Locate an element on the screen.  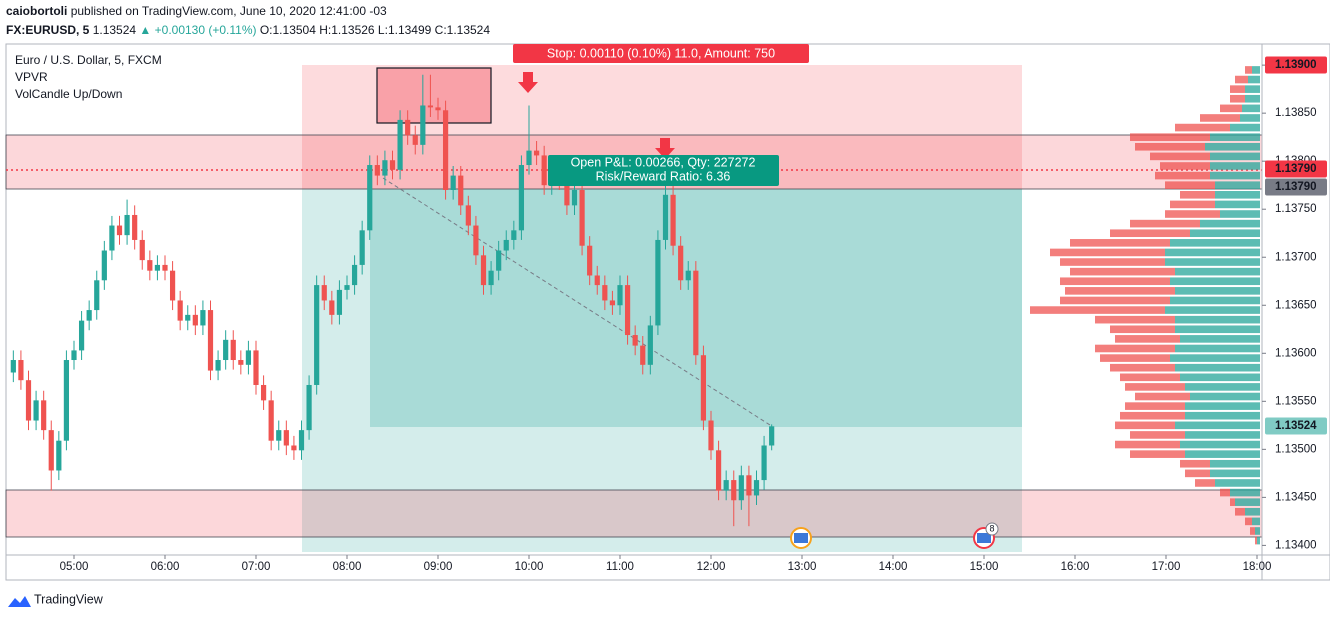
volume-profile is located at coordinates (1145, 305).